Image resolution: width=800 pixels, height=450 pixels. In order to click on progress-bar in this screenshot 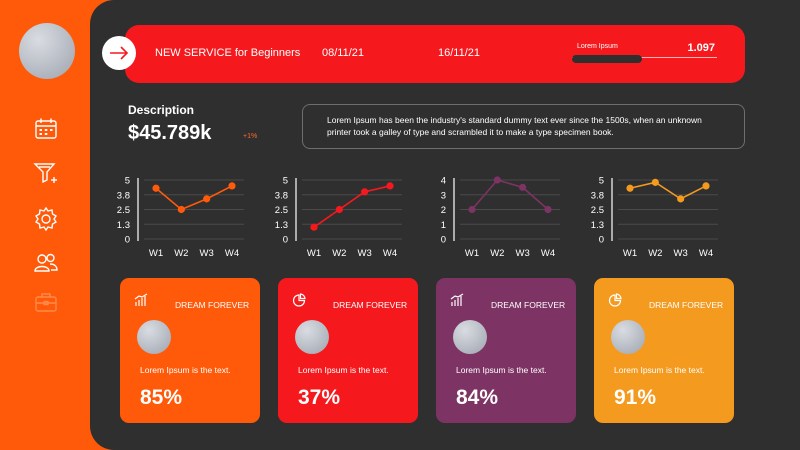, I will do `click(644, 59)`.